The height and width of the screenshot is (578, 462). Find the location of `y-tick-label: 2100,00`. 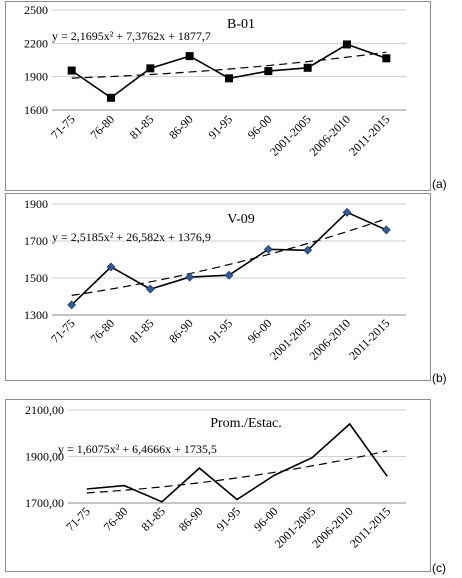

y-tick-label: 2100,00 is located at coordinates (44, 410).